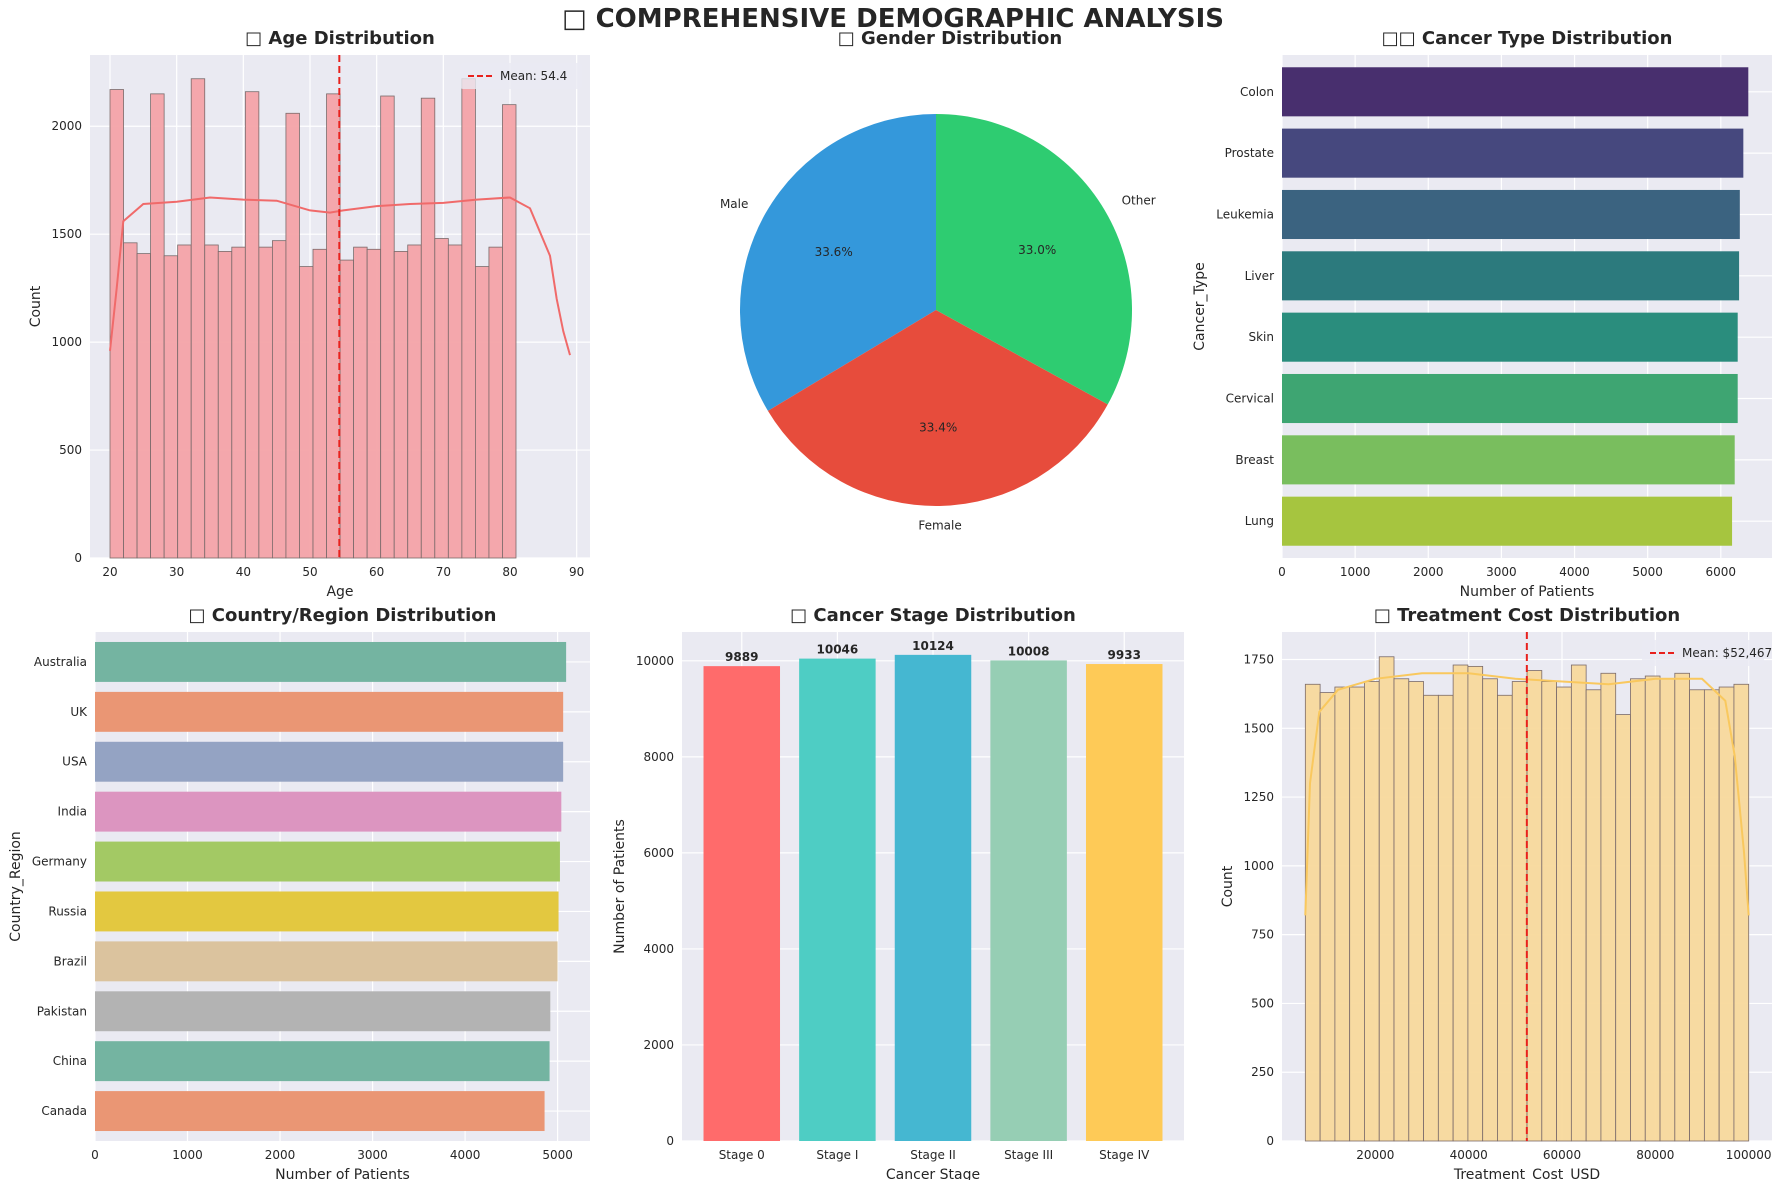 The image size is (1786, 1180). Describe the element at coordinates (376, 572) in the screenshot. I see `x-tick-label: 60` at that location.